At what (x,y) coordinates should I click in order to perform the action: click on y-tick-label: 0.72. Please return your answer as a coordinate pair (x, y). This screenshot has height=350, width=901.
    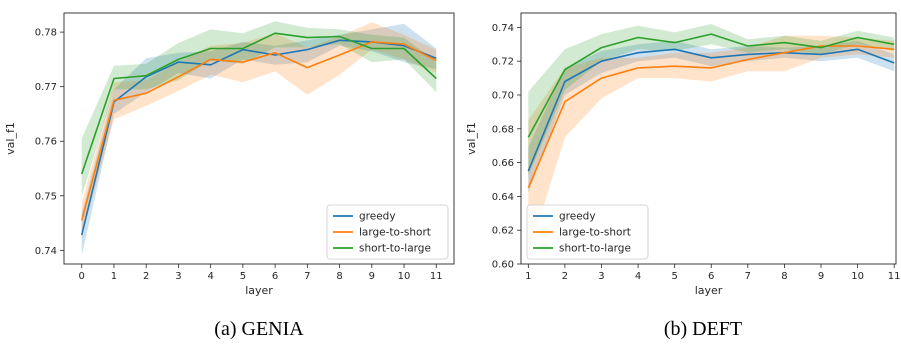
    Looking at the image, I should click on (503, 62).